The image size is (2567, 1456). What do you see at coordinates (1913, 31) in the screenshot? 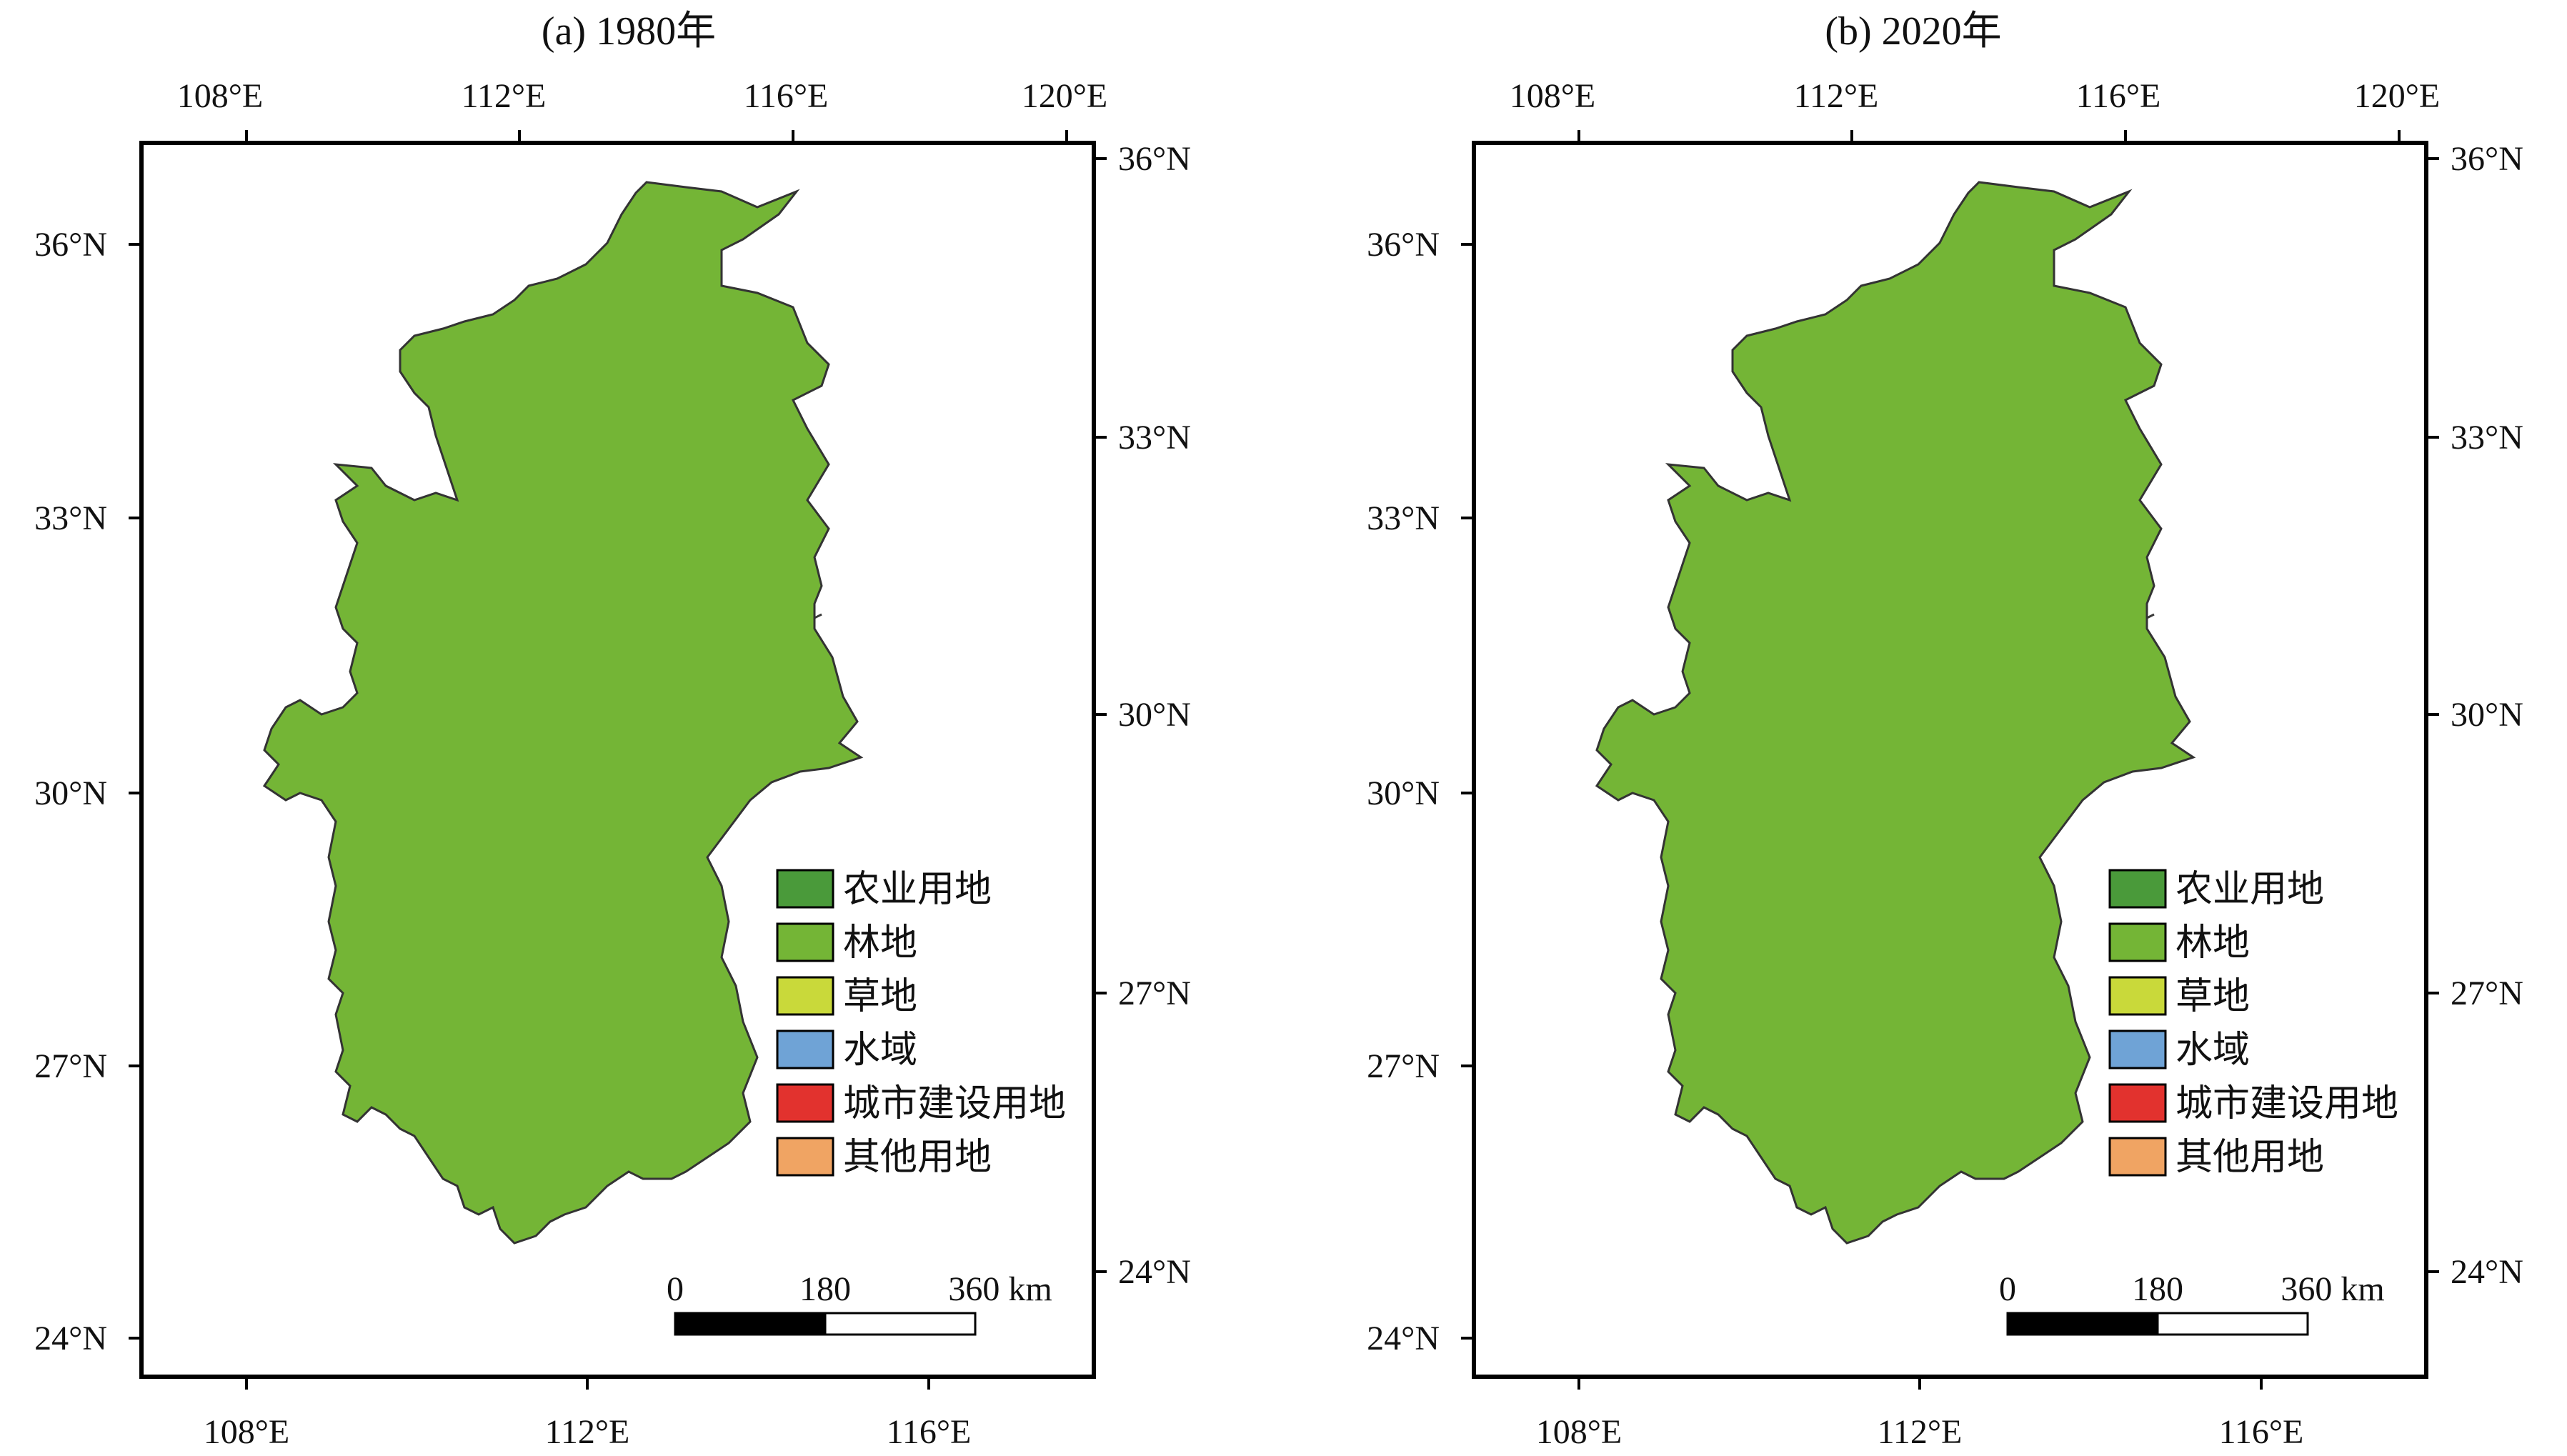
I see `panel-title: (b) 2020年` at bounding box center [1913, 31].